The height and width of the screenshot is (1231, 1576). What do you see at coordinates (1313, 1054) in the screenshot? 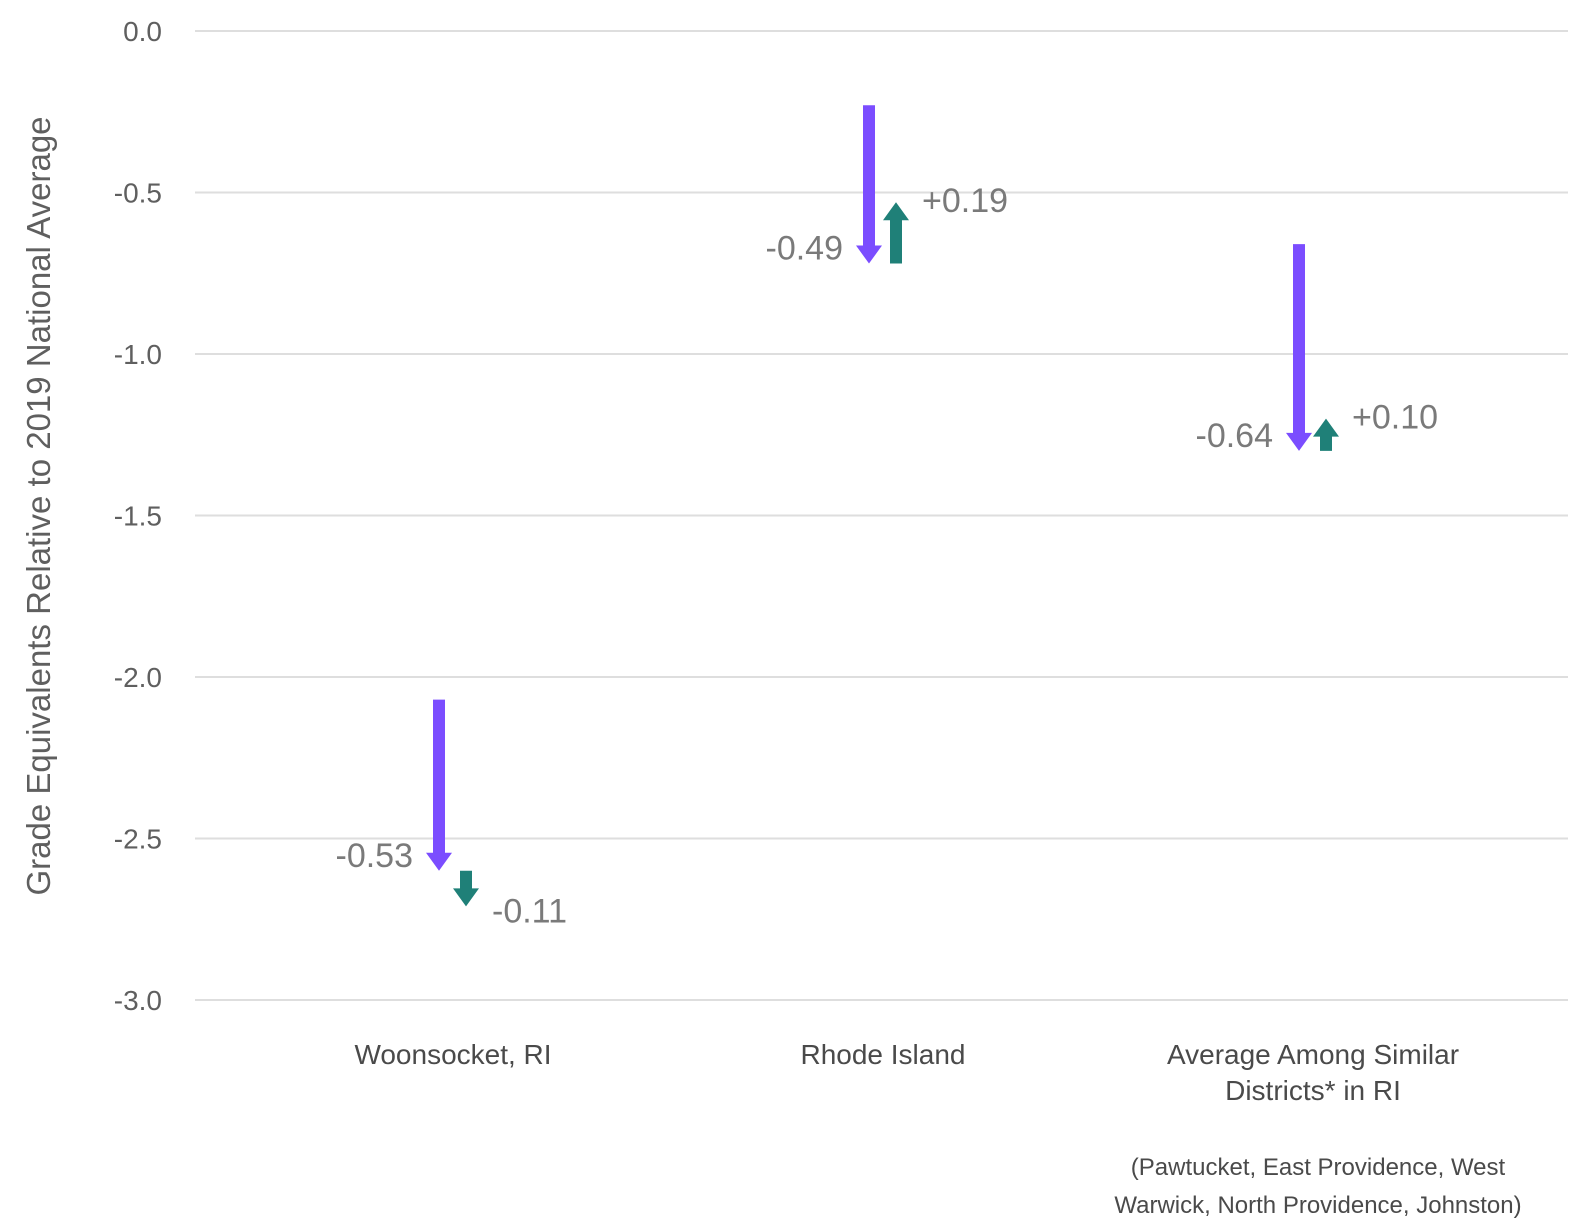
I see `x-category-label: Average Among Similar` at bounding box center [1313, 1054].